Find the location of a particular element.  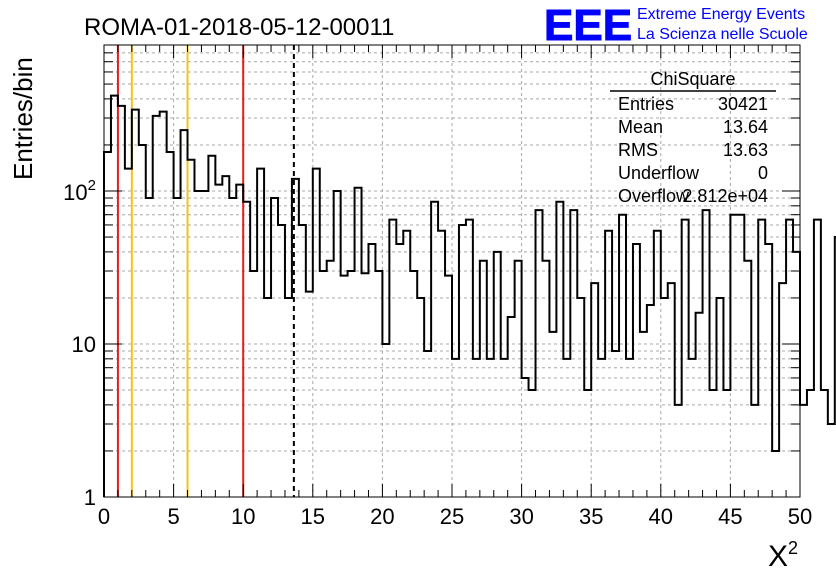

stats-row-label: RMS is located at coordinates (638, 150).